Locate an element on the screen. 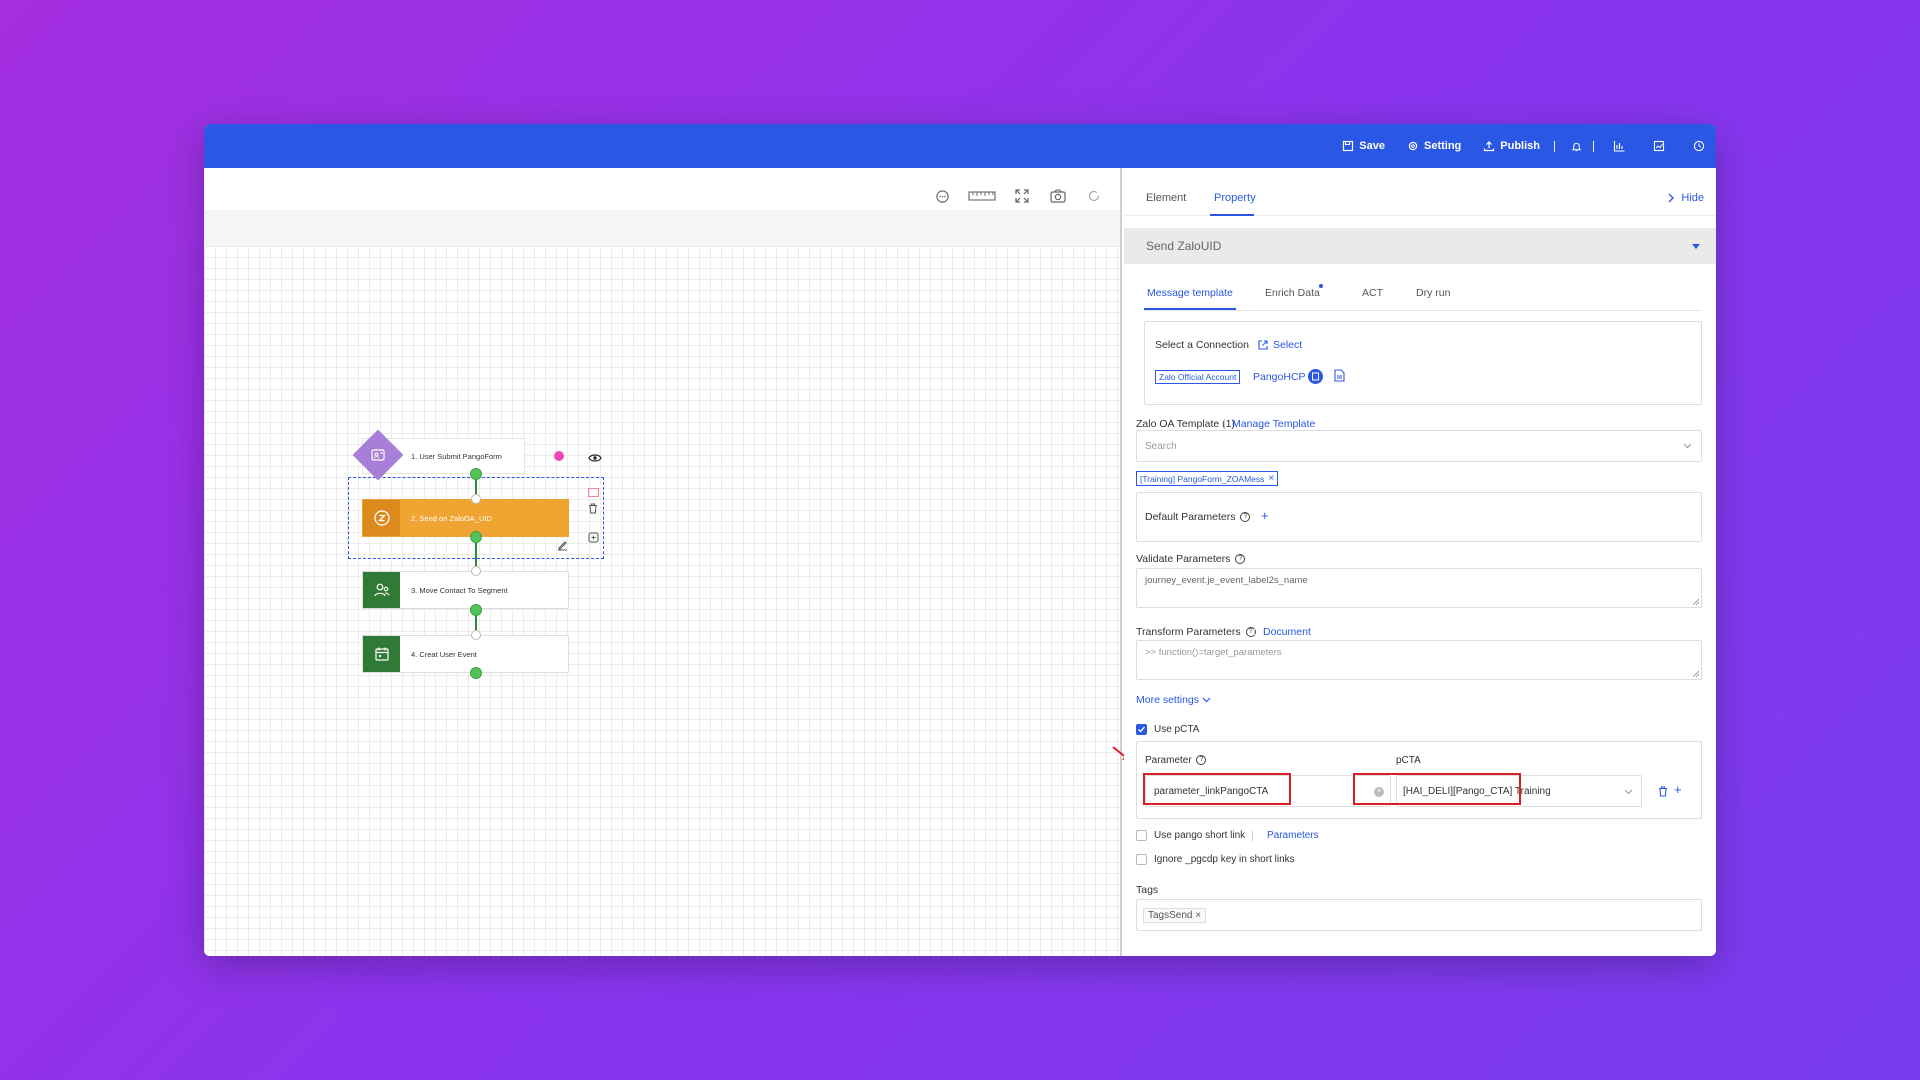 The width and height of the screenshot is (1920, 1080). notification-button is located at coordinates (1576, 146).